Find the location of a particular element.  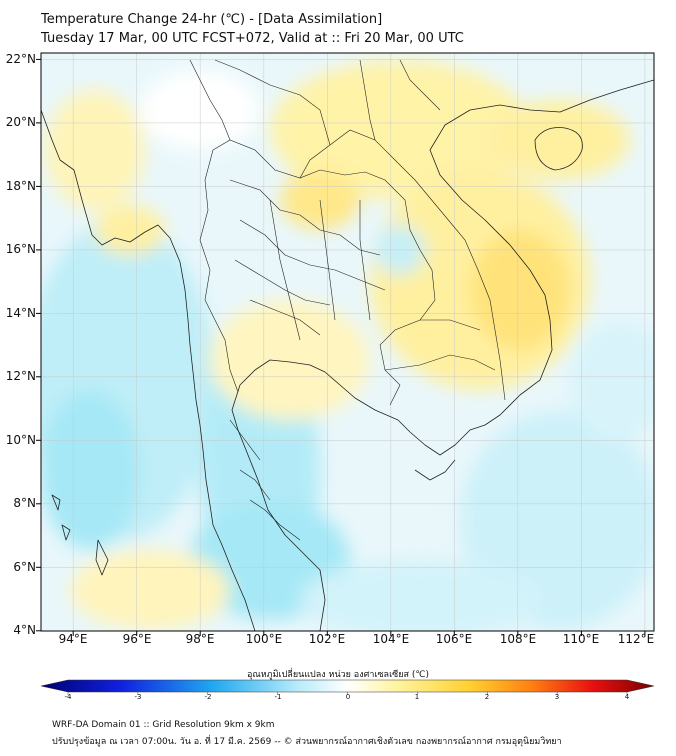

lat-label: 10°N is located at coordinates (20, 440).